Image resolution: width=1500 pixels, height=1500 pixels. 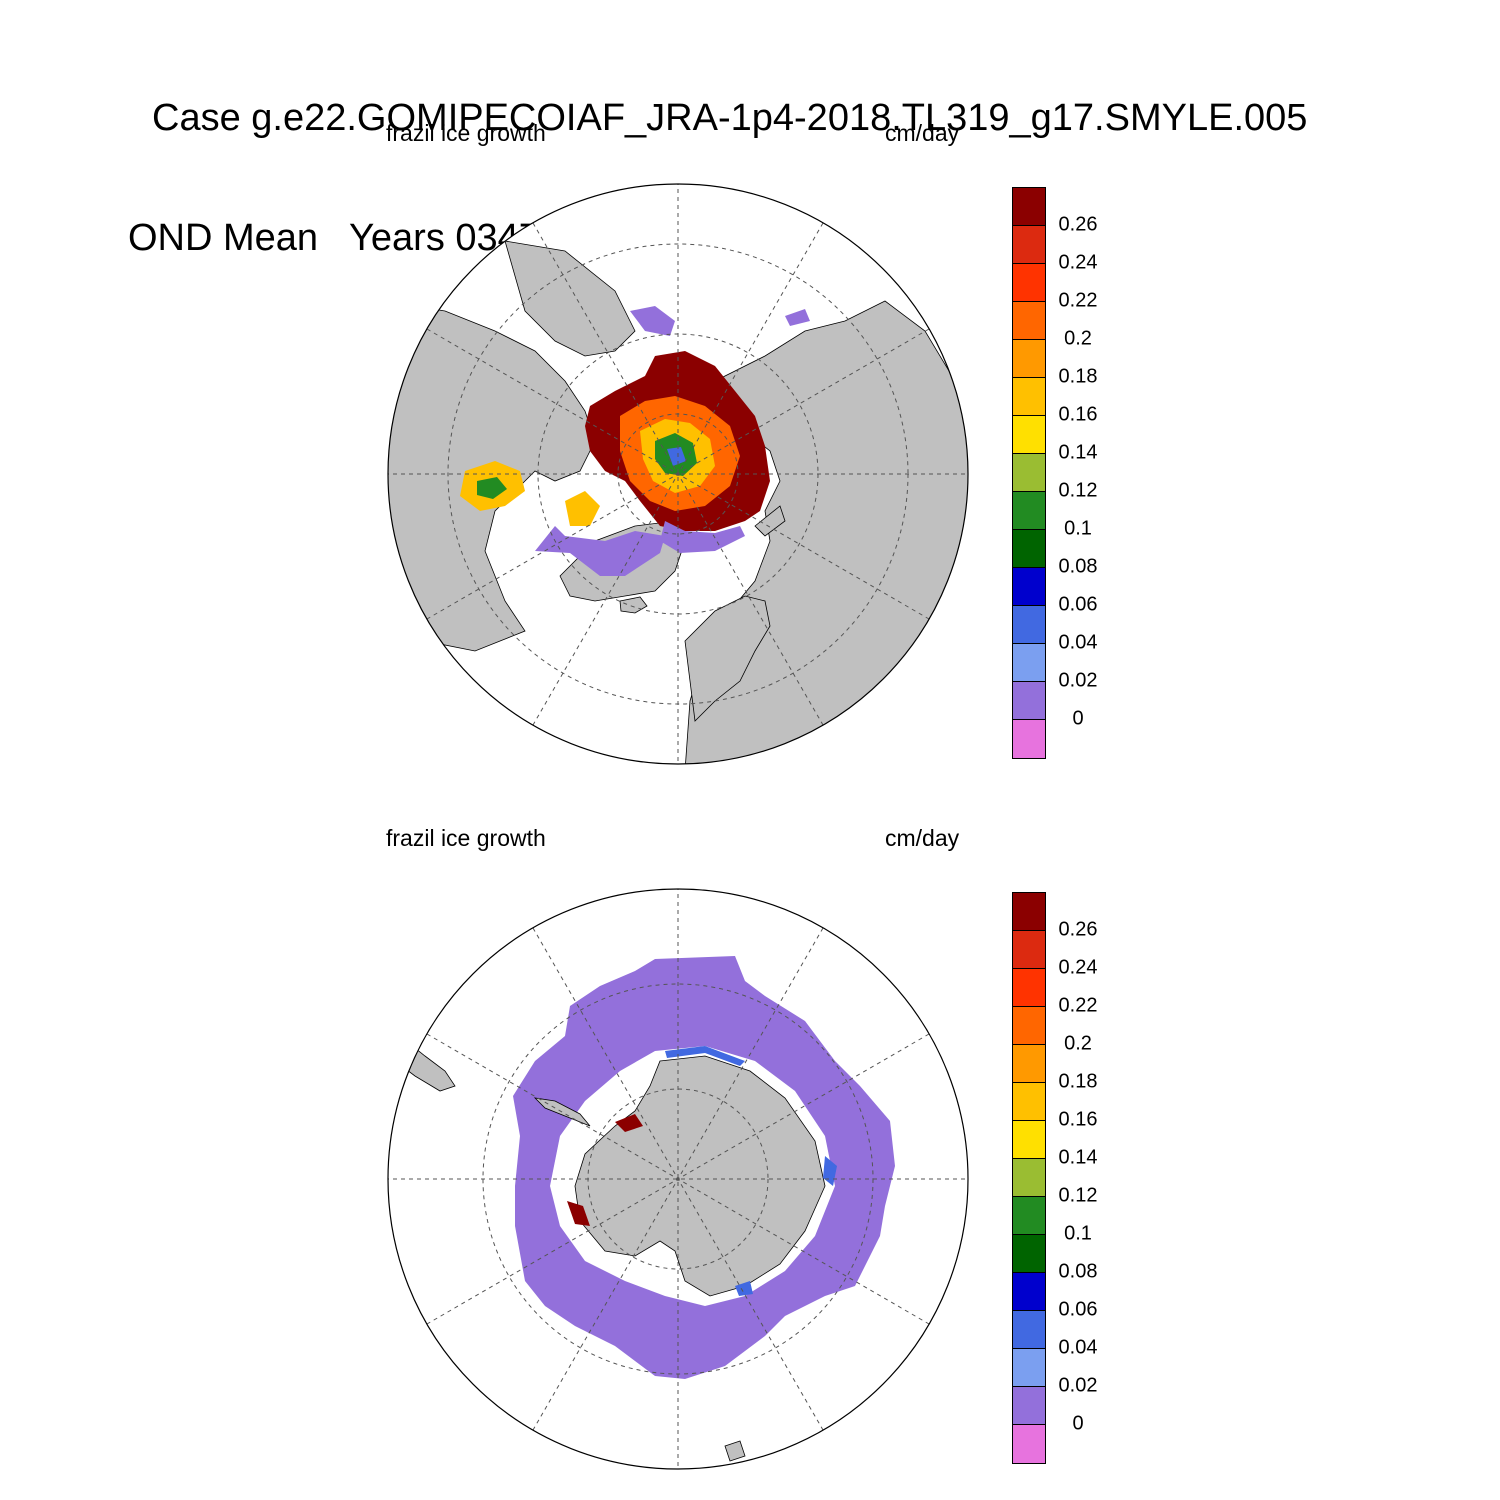 What do you see at coordinates (1078, 338) in the screenshot?
I see `north-colorbar-tick-label: 0.2` at bounding box center [1078, 338].